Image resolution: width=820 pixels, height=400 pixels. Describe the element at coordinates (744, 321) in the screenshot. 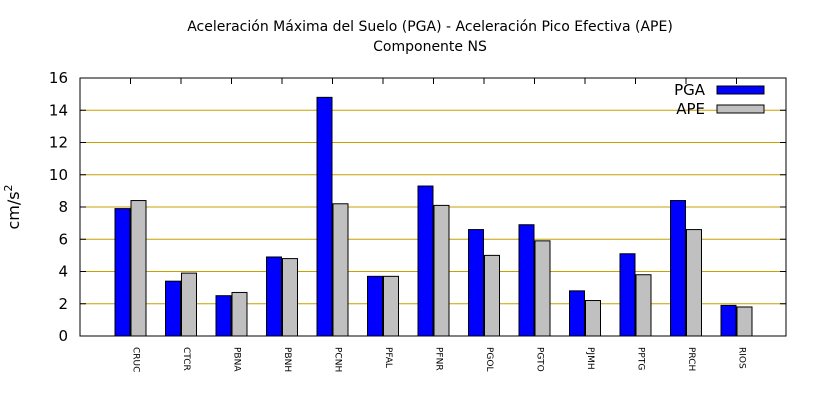

I see `bar-ape-rios` at that location.